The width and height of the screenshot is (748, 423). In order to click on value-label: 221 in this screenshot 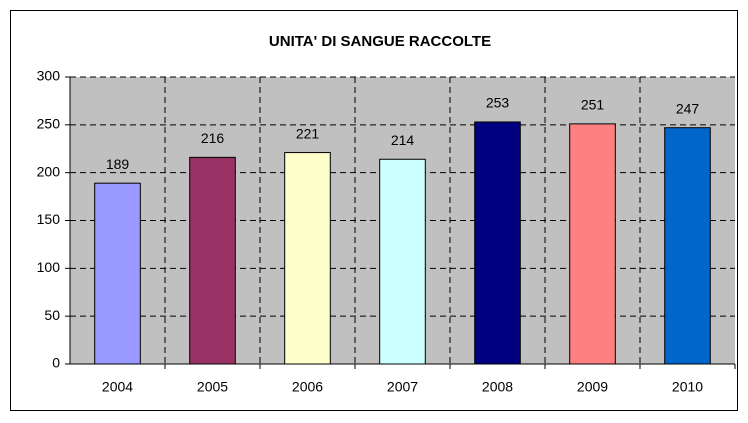, I will do `click(308, 133)`.